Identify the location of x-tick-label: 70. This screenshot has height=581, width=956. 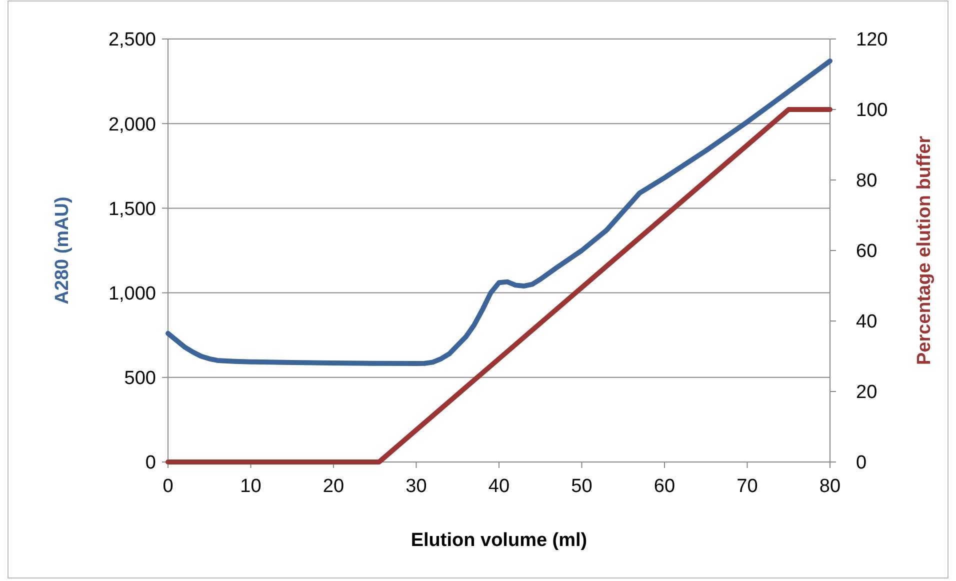
(747, 486).